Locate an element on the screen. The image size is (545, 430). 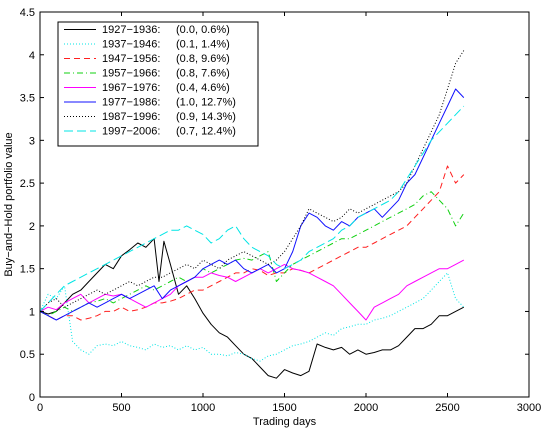
legend-box is located at coordinates (158, 84).